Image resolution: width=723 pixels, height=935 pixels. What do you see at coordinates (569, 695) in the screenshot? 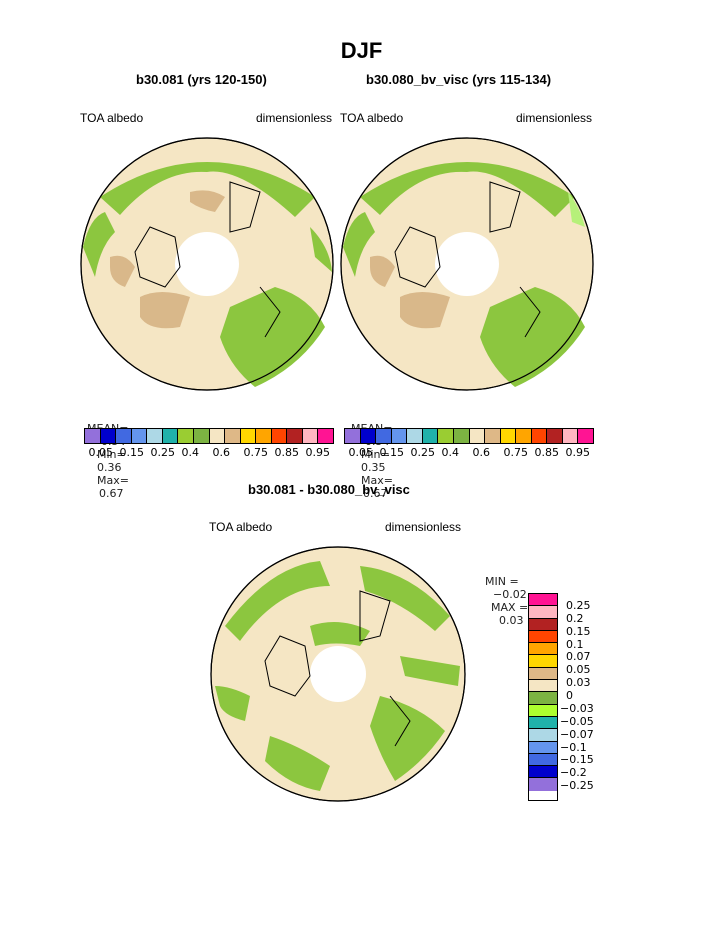
I see `colorbar-tick-label: 0` at bounding box center [569, 695].